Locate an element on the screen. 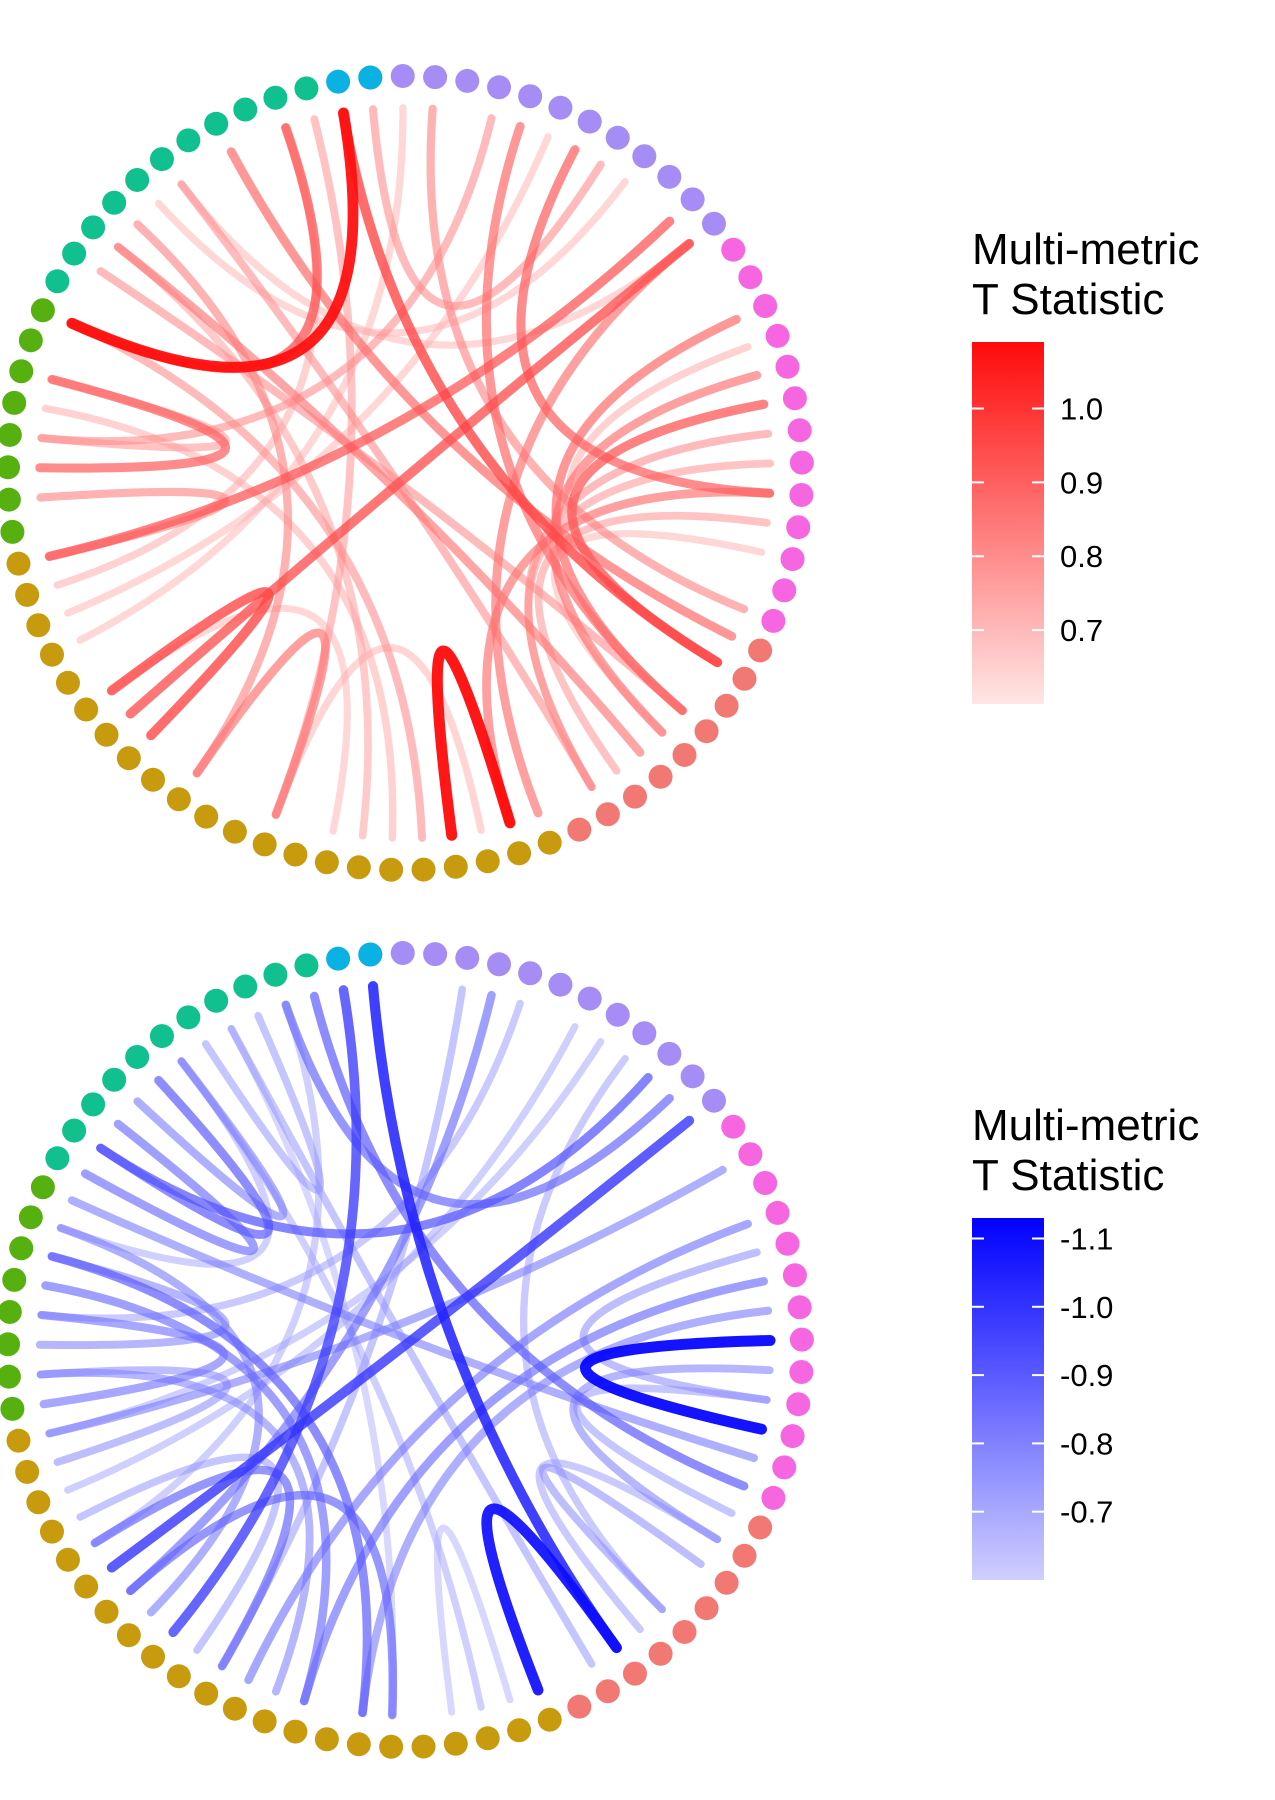 This screenshot has height=1800, width=1275. legend-tick-label: -0.8 is located at coordinates (1086, 1443).